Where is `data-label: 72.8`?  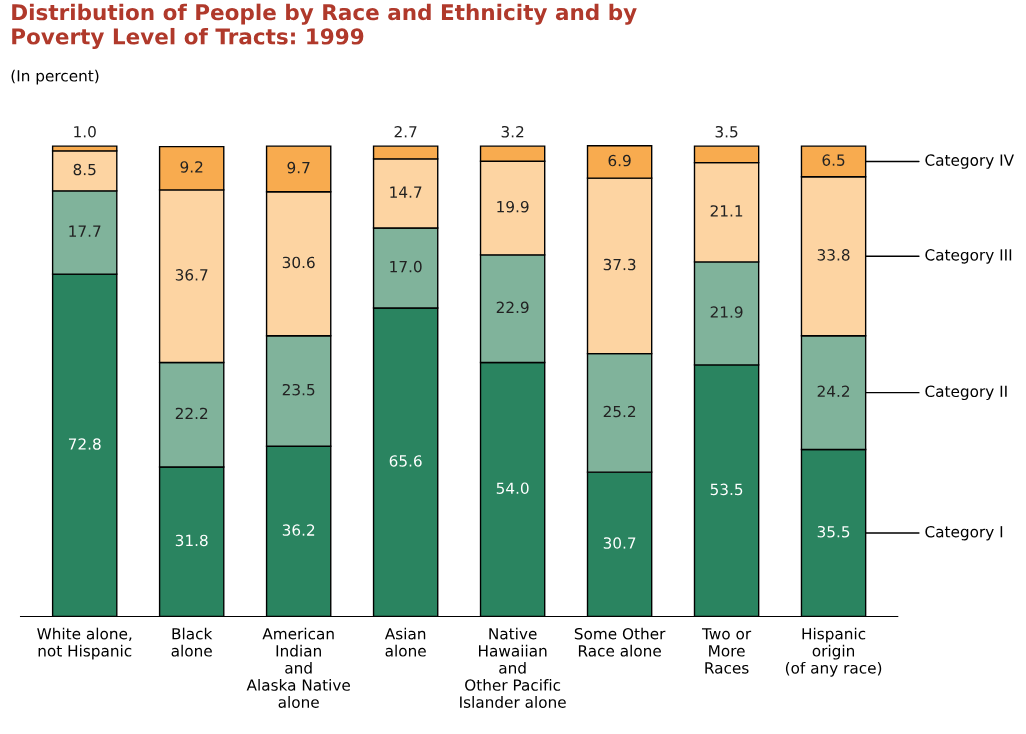
data-label: 72.8 is located at coordinates (84, 444).